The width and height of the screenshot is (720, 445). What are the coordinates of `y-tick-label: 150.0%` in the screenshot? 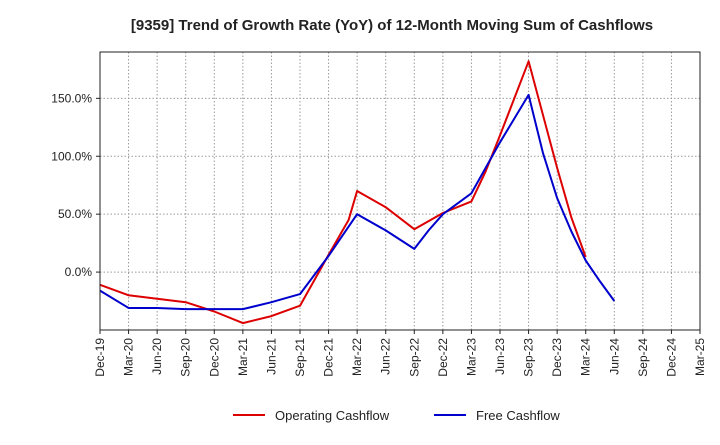 It's located at (71, 98).